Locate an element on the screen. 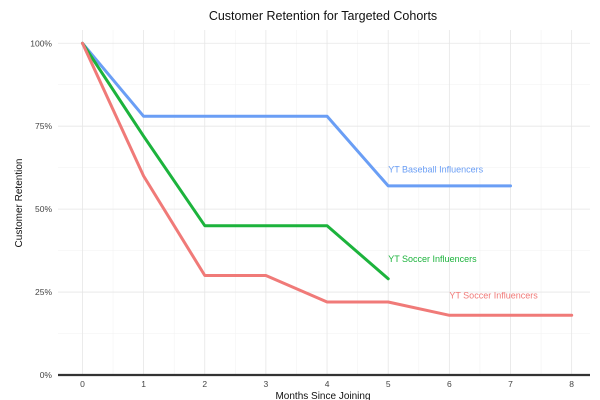 This screenshot has width=600, height=400. x-tick-label: 8 is located at coordinates (571, 384).